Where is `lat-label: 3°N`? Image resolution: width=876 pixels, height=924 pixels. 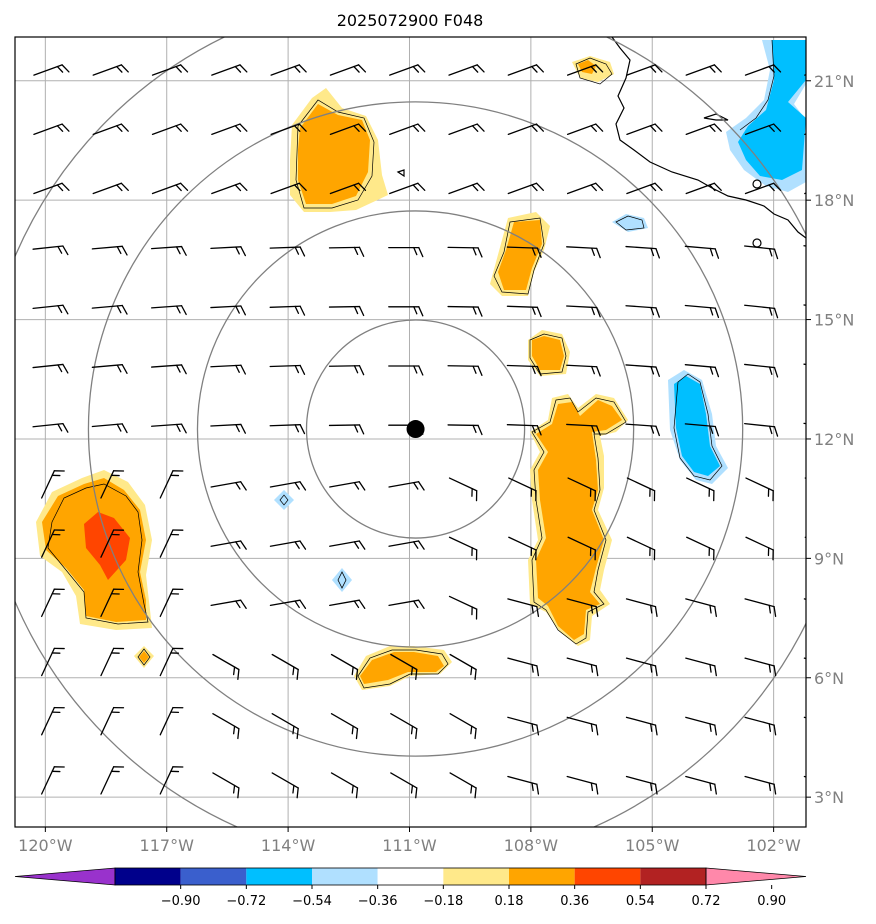 lat-label: 3°N is located at coordinates (829, 797).